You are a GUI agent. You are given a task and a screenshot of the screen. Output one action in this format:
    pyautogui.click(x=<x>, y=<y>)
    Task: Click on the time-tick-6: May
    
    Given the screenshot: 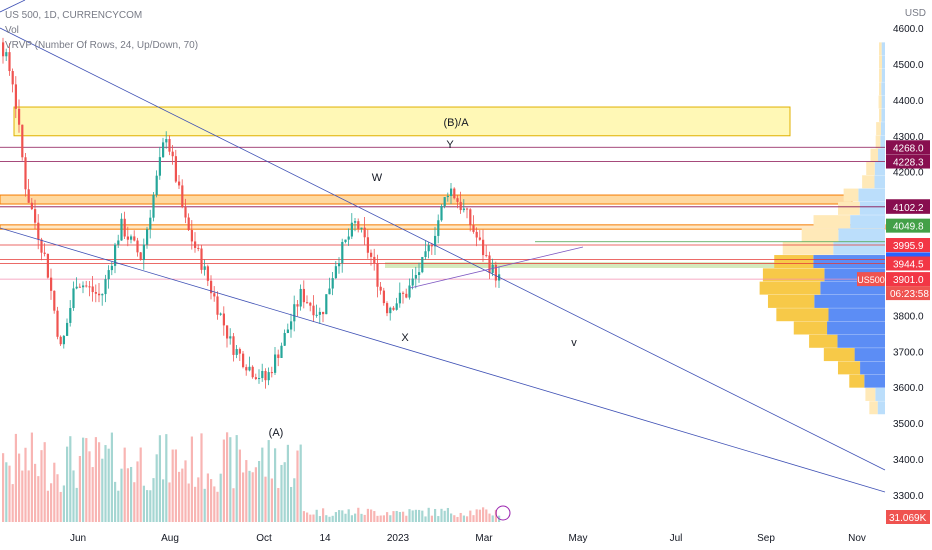 What is the action you would take?
    pyautogui.click(x=578, y=538)
    